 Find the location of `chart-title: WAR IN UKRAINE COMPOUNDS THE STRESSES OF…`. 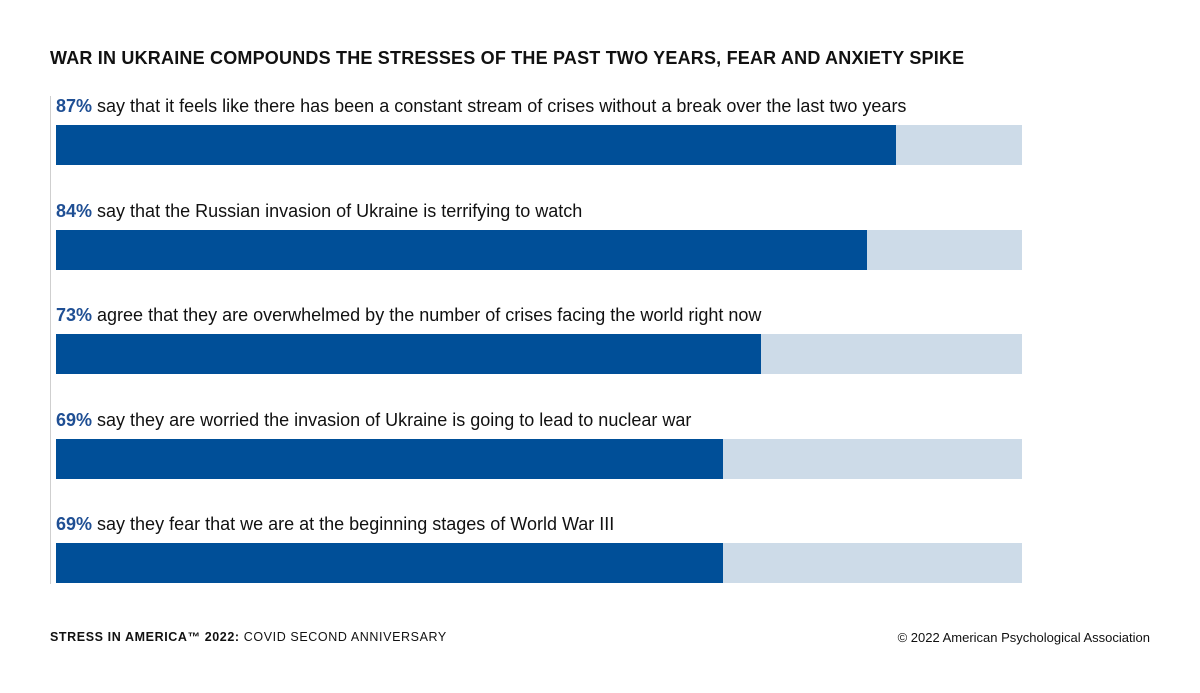

chart-title: WAR IN UKRAINE COMPOUNDS THE STRESSES OF… is located at coordinates (507, 58).